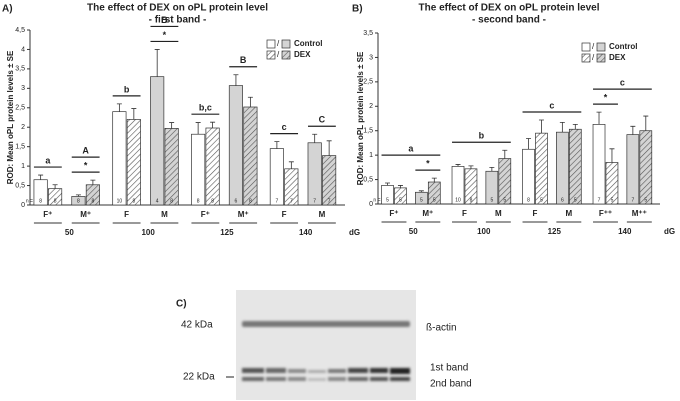  What do you see at coordinates (368, 33) in the screenshot?
I see `y-tick-label: 3,5` at bounding box center [368, 33].